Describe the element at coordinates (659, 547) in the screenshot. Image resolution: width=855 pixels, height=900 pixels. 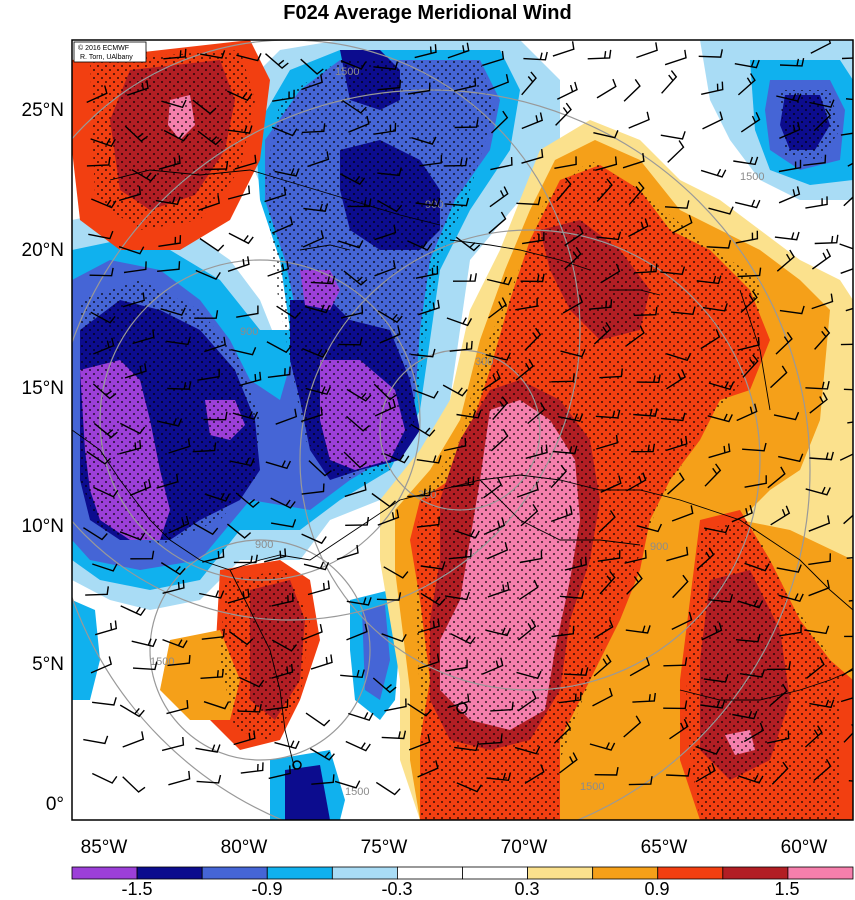
I see `ring-label-900-c: 900` at that location.